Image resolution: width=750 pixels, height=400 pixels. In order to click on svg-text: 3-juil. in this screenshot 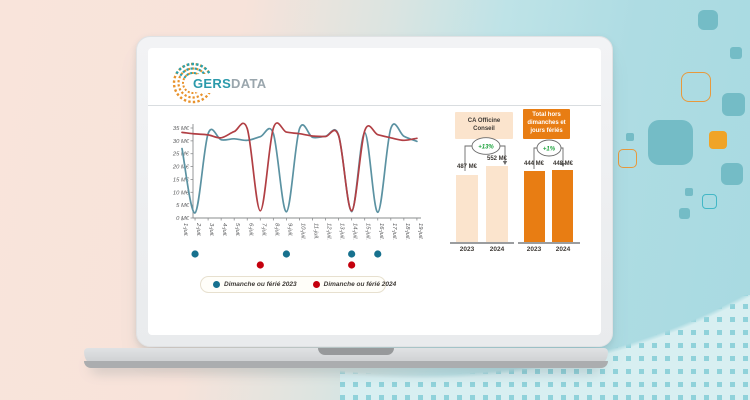, I will do `click(211, 230)`.